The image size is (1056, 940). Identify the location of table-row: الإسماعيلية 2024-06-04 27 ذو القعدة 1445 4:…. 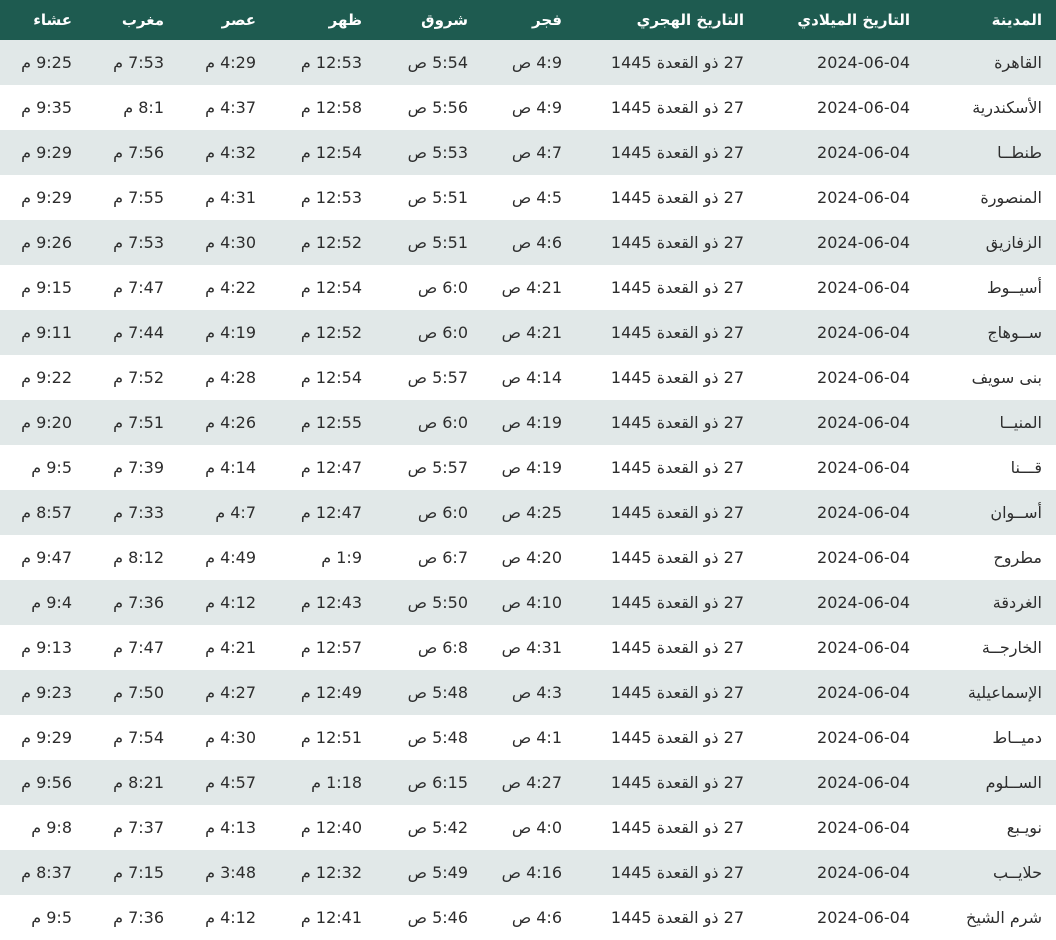
(528, 692).